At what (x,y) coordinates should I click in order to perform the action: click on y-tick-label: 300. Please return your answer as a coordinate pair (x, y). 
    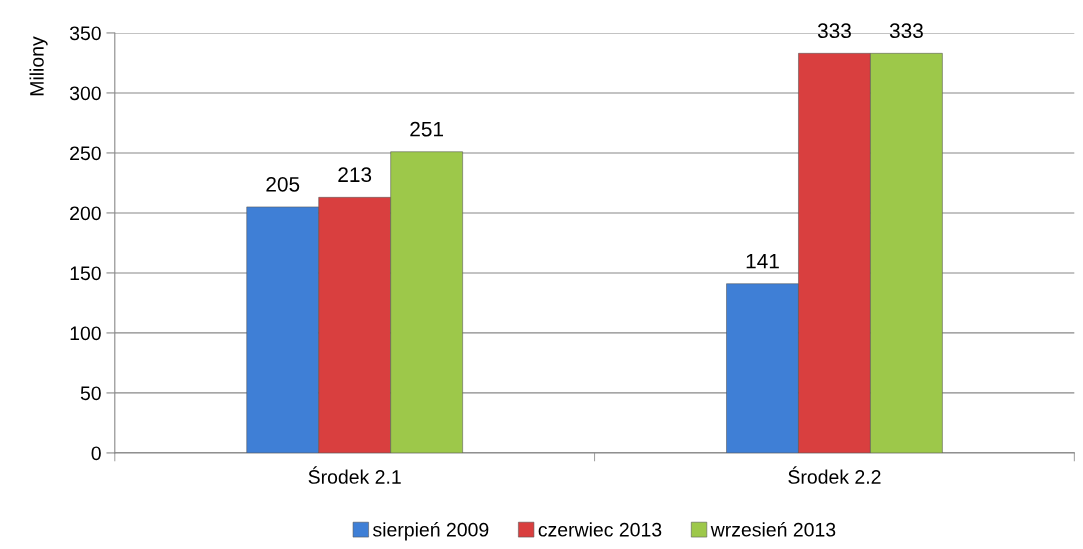
    Looking at the image, I should click on (85, 93).